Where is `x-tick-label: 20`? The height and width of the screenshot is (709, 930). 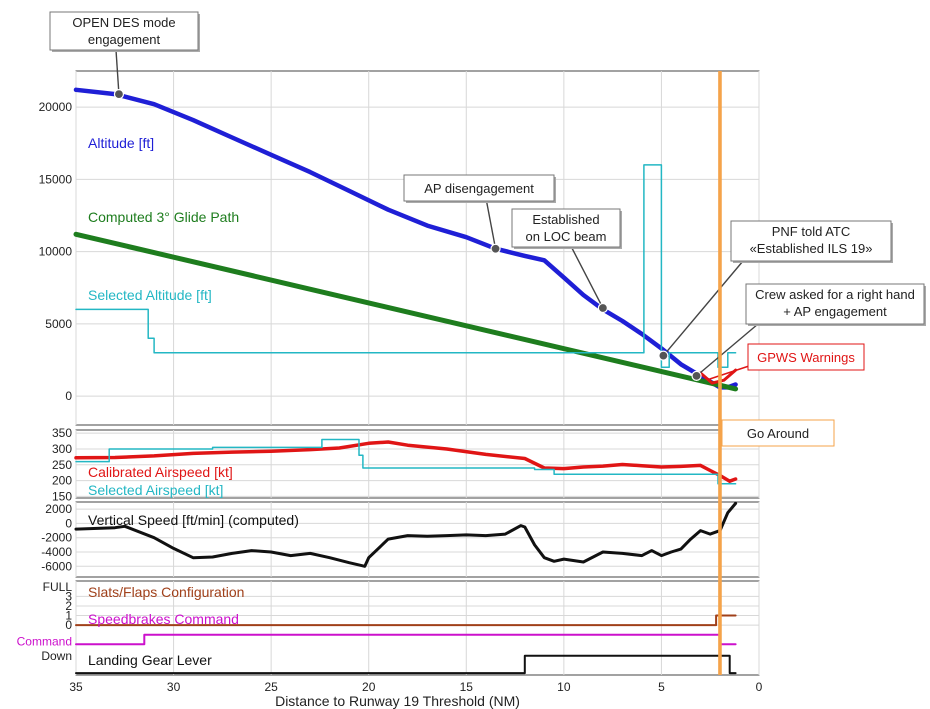
x-tick-label: 20 is located at coordinates (369, 687).